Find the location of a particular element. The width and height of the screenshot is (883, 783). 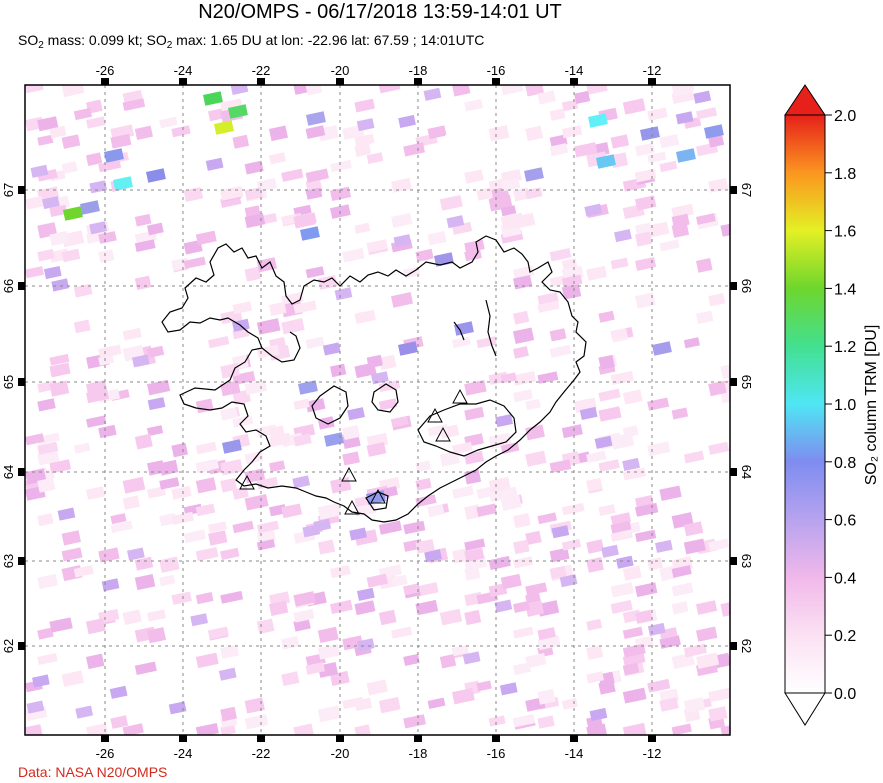

lat-tick-right is located at coordinates (733, 472).